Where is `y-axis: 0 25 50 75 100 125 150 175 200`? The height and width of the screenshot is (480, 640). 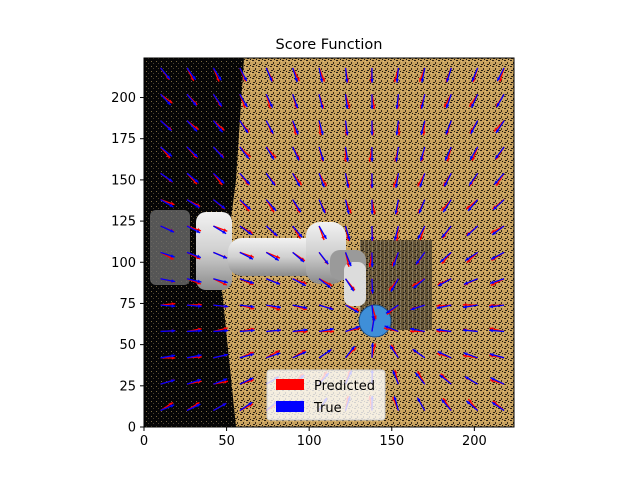
y-axis: 0 25 50 75 100 125 150 175 200 is located at coordinates (127, 263).